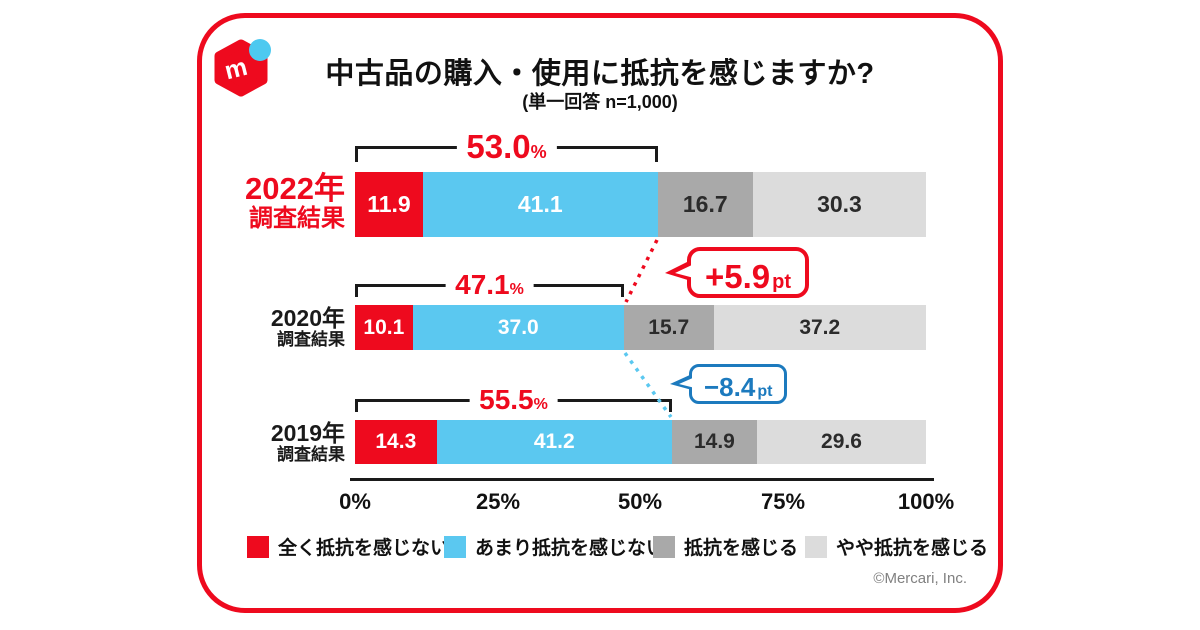 This screenshot has height=630, width=1200. I want to click on bar-segment: 11.9, so click(389, 204).